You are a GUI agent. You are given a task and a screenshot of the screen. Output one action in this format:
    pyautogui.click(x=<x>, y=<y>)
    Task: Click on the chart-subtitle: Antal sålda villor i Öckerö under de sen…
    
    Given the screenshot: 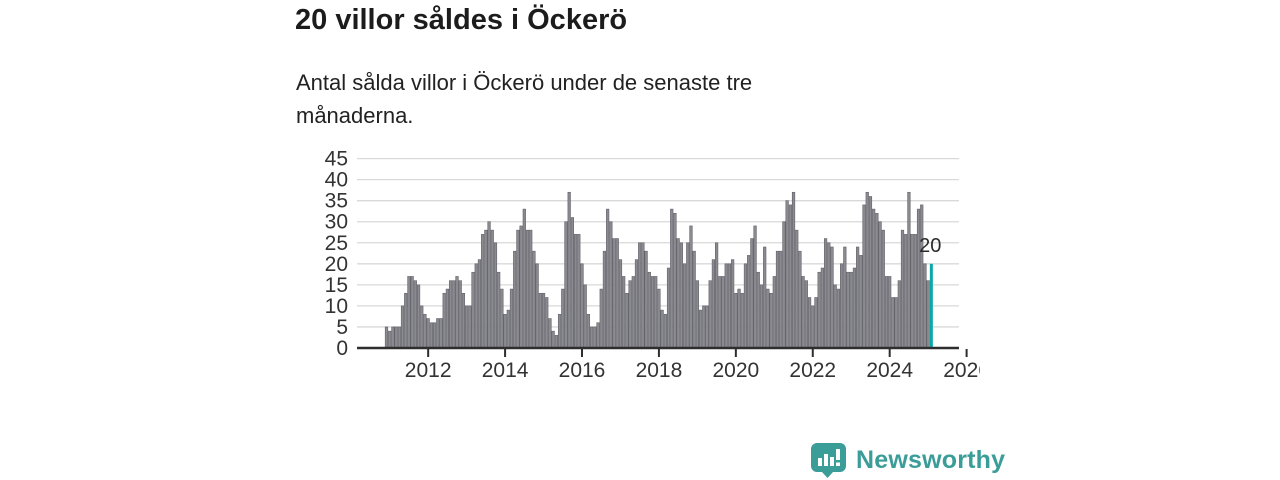 What is the action you would take?
    pyautogui.click(x=524, y=99)
    